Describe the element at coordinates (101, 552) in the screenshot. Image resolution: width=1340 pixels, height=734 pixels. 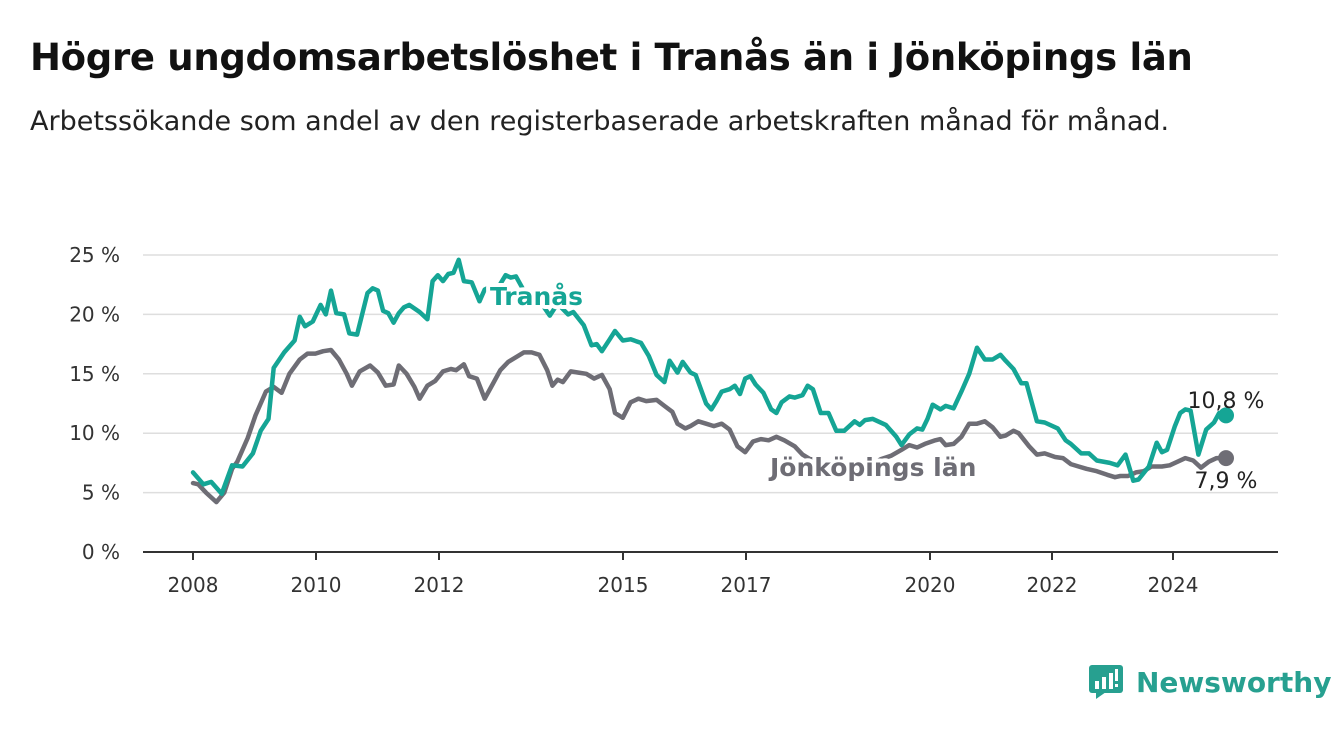
I see `y-tick-label: 0 %` at that location.